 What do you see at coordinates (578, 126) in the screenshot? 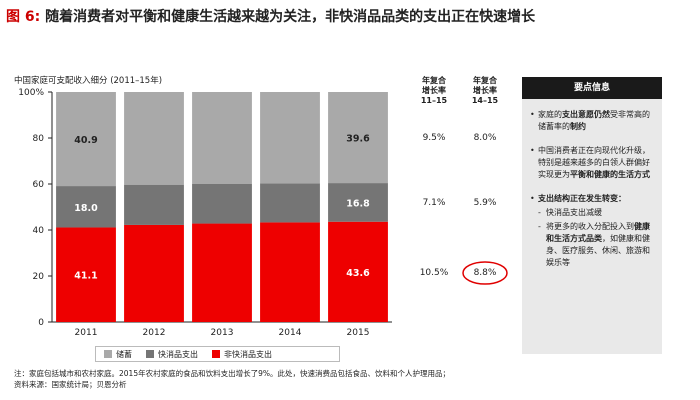
I see `emphasis-text: 制约` at bounding box center [578, 126].